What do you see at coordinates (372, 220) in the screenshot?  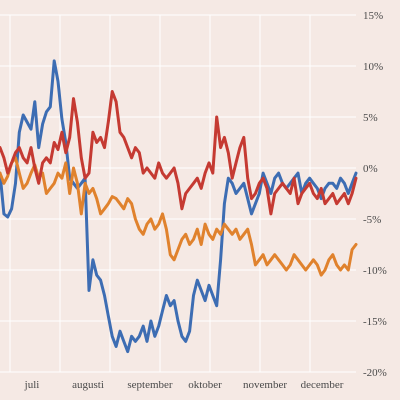 I see `y-tick-label: -5%` at bounding box center [372, 220].